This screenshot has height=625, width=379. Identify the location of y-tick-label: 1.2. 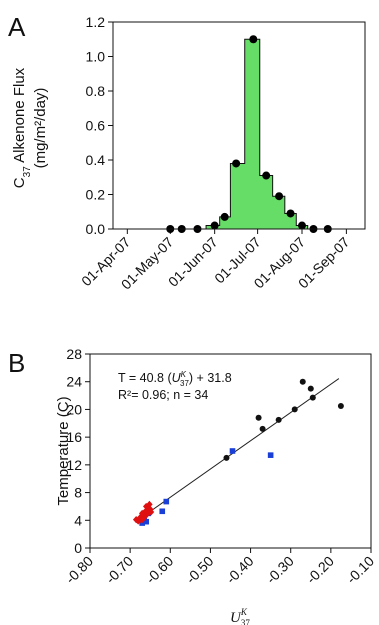
(96, 22).